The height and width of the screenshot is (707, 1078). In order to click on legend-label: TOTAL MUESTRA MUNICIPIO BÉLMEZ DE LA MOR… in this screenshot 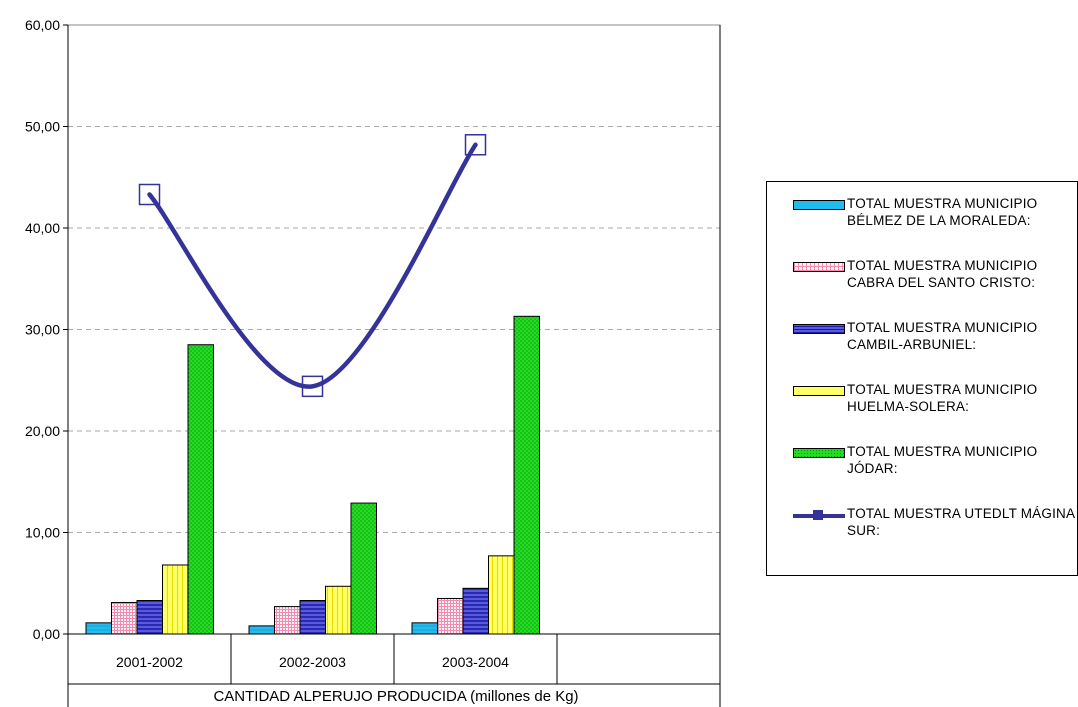, I will do `click(942, 212)`.